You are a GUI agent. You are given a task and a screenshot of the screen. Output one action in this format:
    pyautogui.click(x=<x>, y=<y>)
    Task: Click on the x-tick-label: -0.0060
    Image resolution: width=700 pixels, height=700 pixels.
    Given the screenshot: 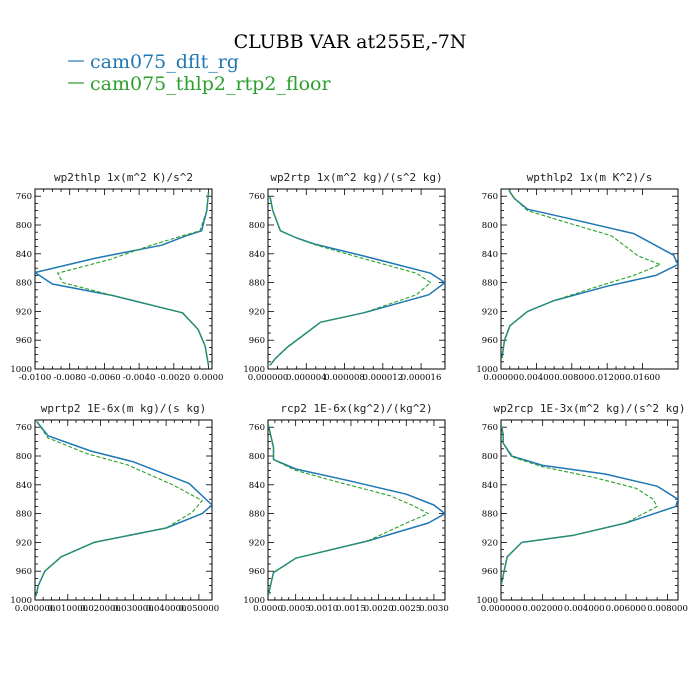 What is the action you would take?
    pyautogui.click(x=104, y=378)
    